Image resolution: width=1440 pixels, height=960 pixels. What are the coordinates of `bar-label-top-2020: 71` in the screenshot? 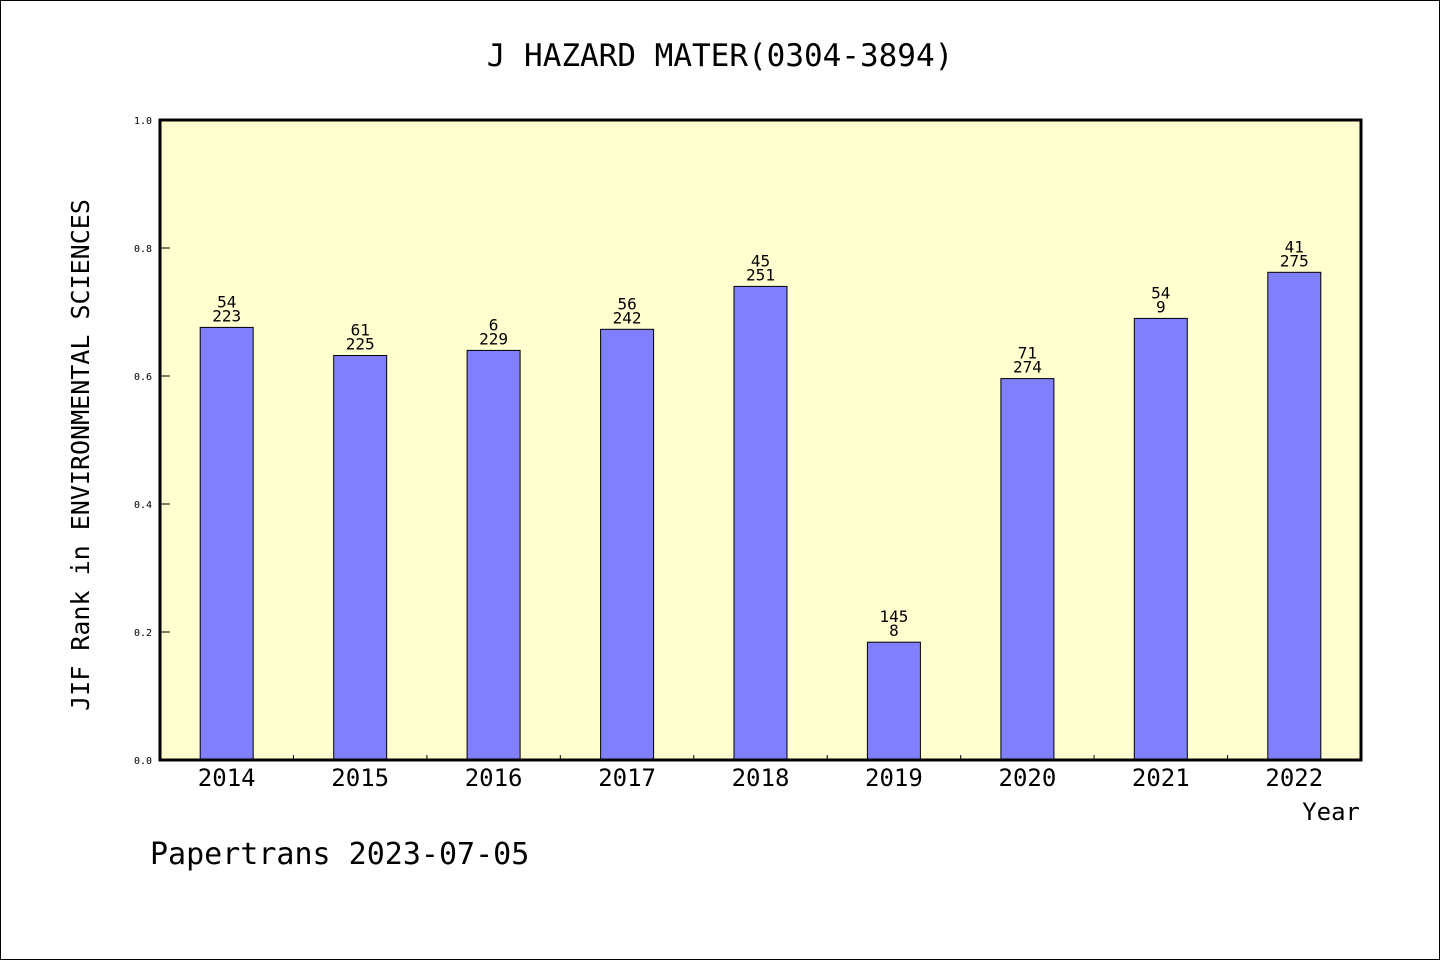 It's located at (1027, 353).